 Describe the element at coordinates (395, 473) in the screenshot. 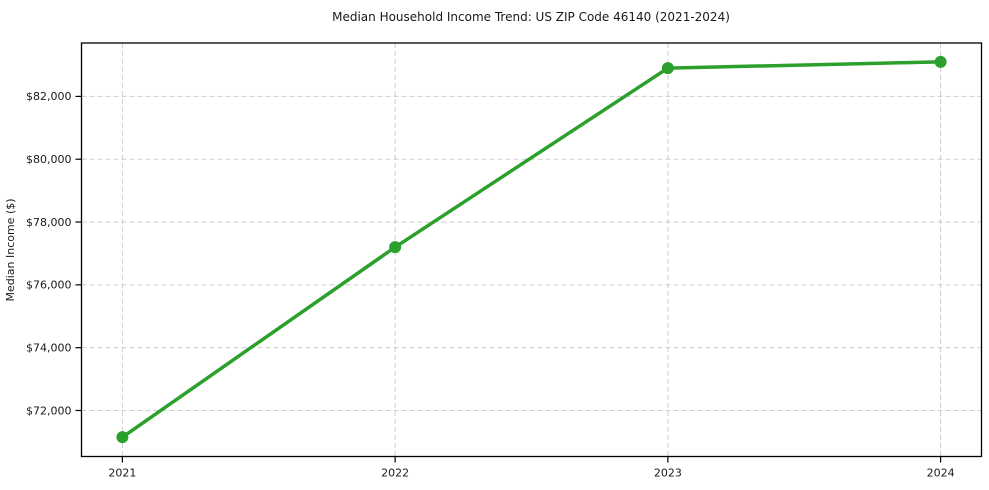

I see `x-tick-label: 2022` at that location.